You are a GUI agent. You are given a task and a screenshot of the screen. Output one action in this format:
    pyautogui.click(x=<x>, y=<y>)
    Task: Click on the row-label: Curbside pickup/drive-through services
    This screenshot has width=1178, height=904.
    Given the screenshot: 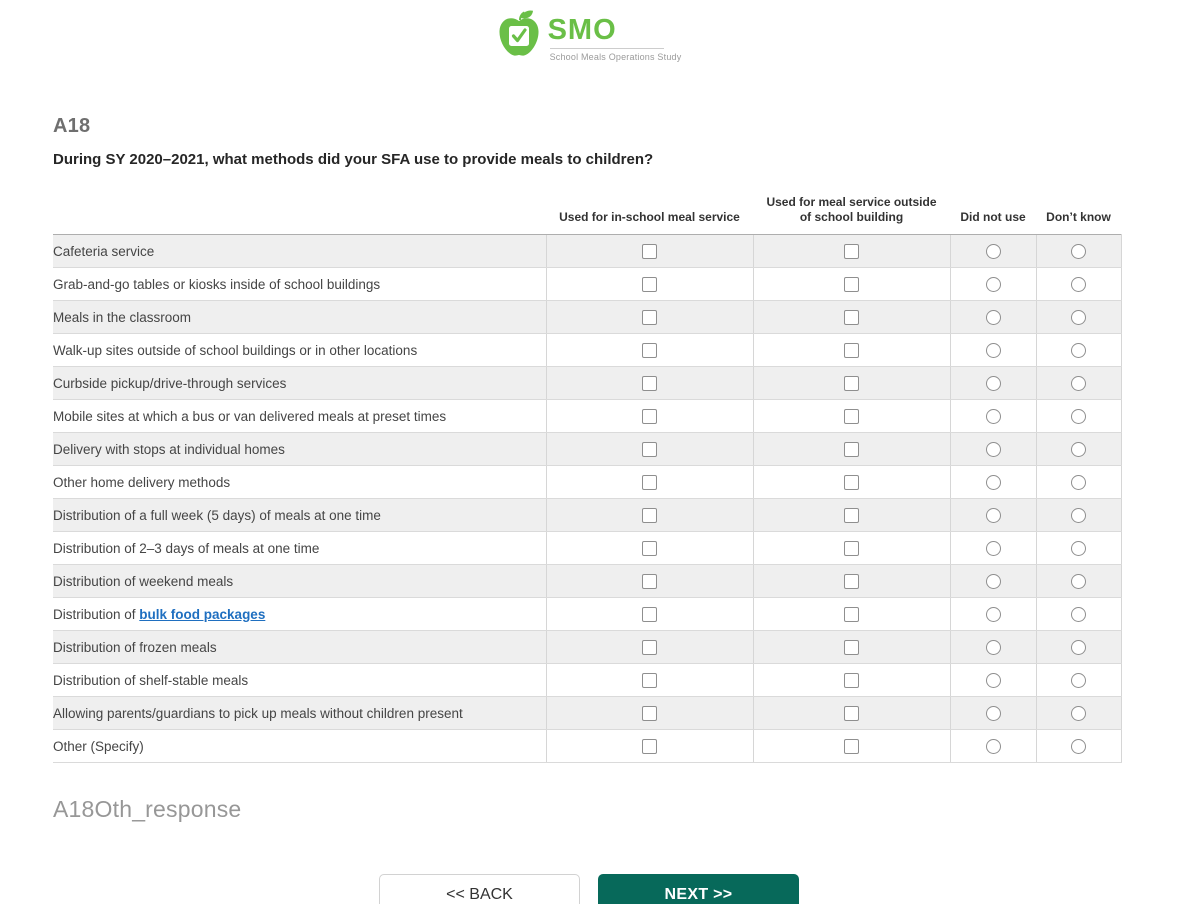 What is the action you would take?
    pyautogui.click(x=299, y=383)
    